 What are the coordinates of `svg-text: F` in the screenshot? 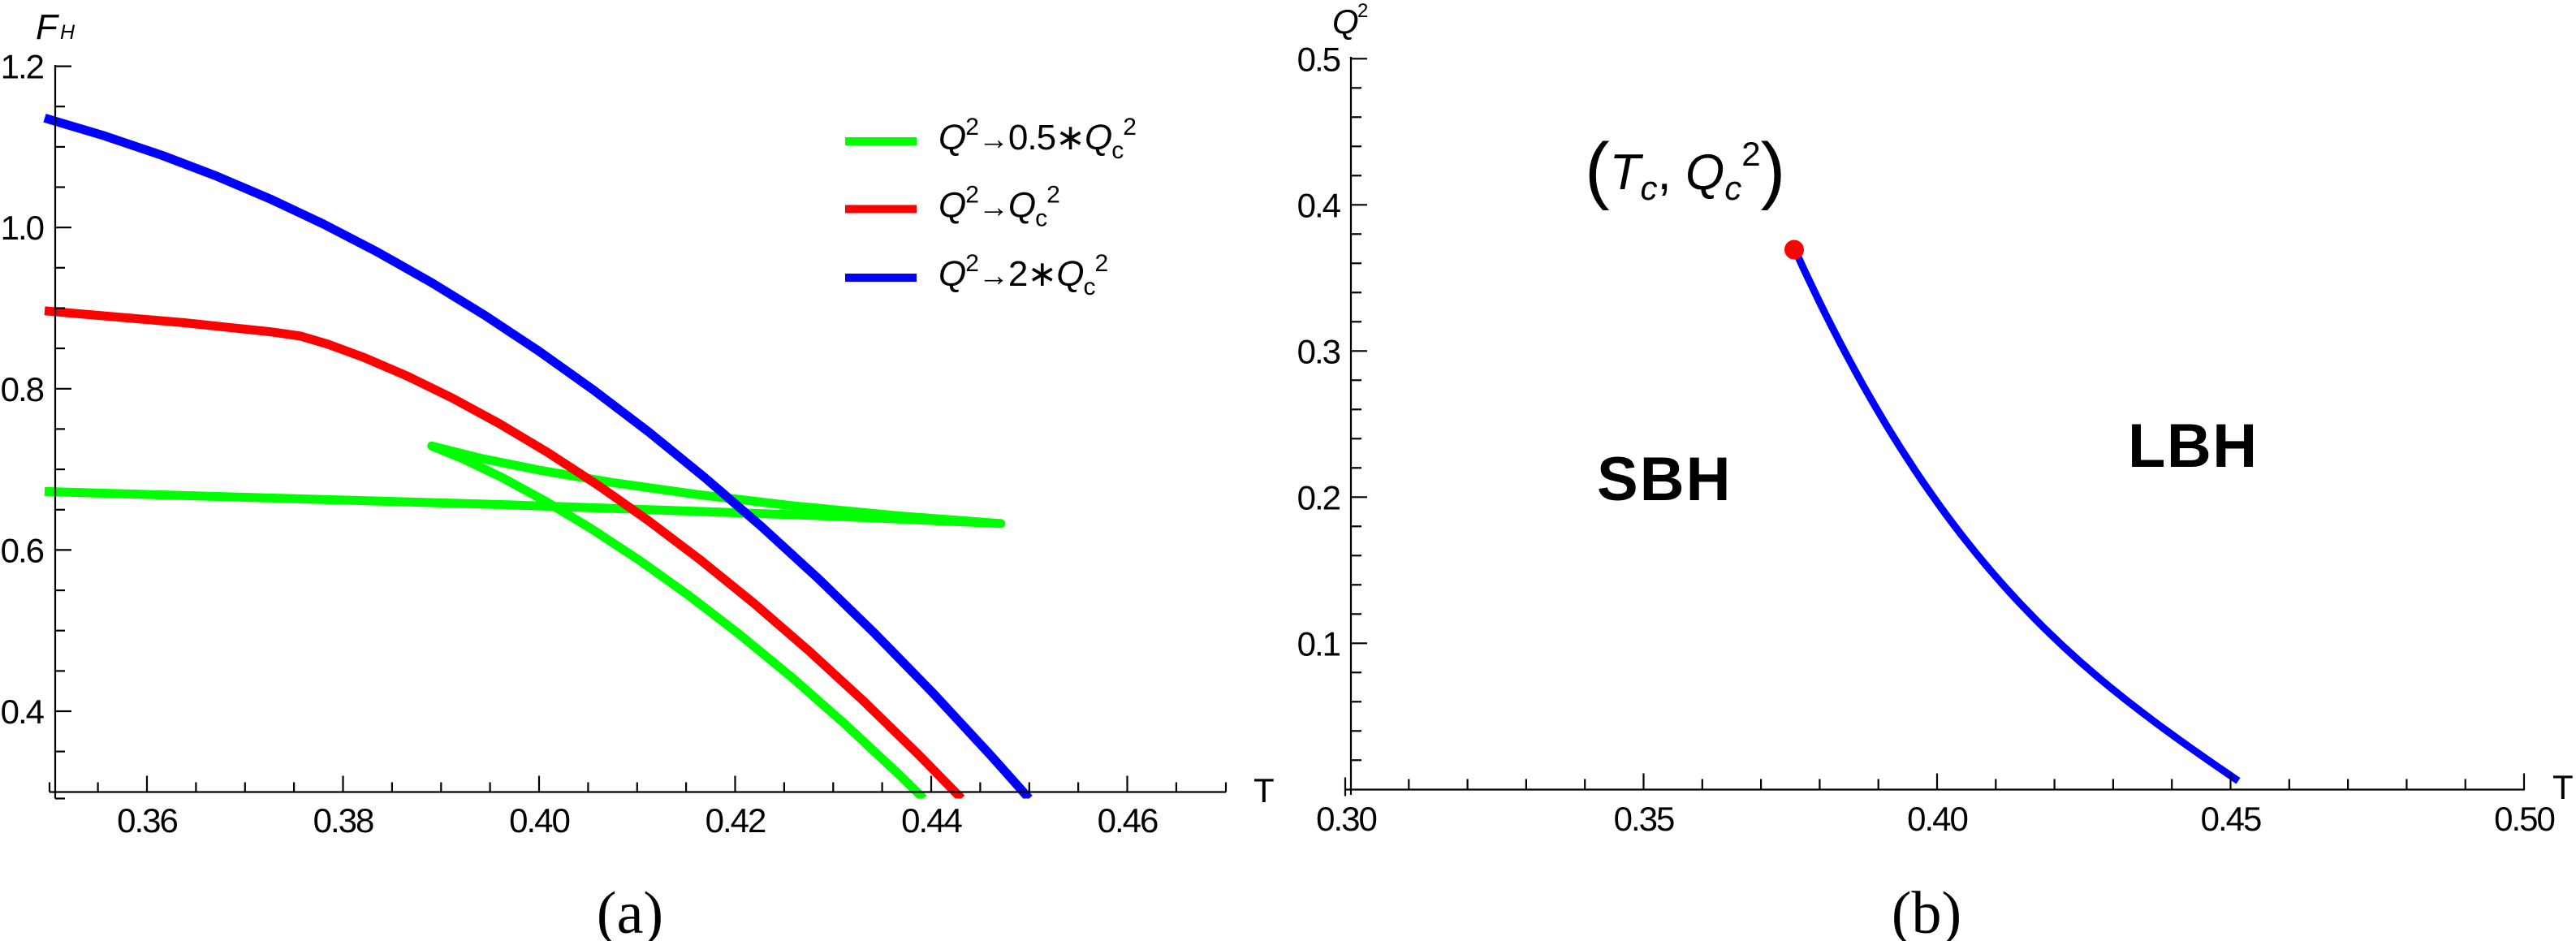 It's located at (47, 27).